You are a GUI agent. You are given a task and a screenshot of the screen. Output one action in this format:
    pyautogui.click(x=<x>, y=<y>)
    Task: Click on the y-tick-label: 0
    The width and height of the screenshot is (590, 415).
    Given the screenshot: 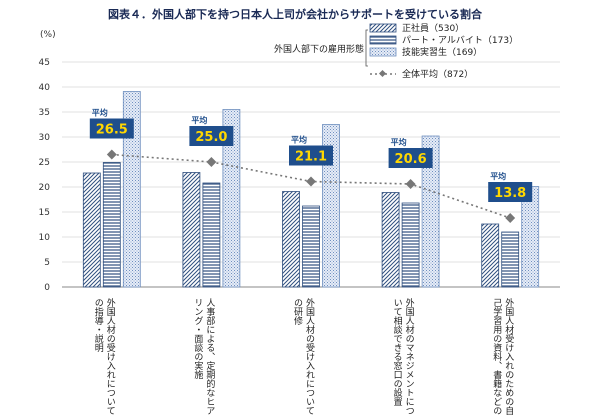 What is the action you would take?
    pyautogui.click(x=47, y=288)
    